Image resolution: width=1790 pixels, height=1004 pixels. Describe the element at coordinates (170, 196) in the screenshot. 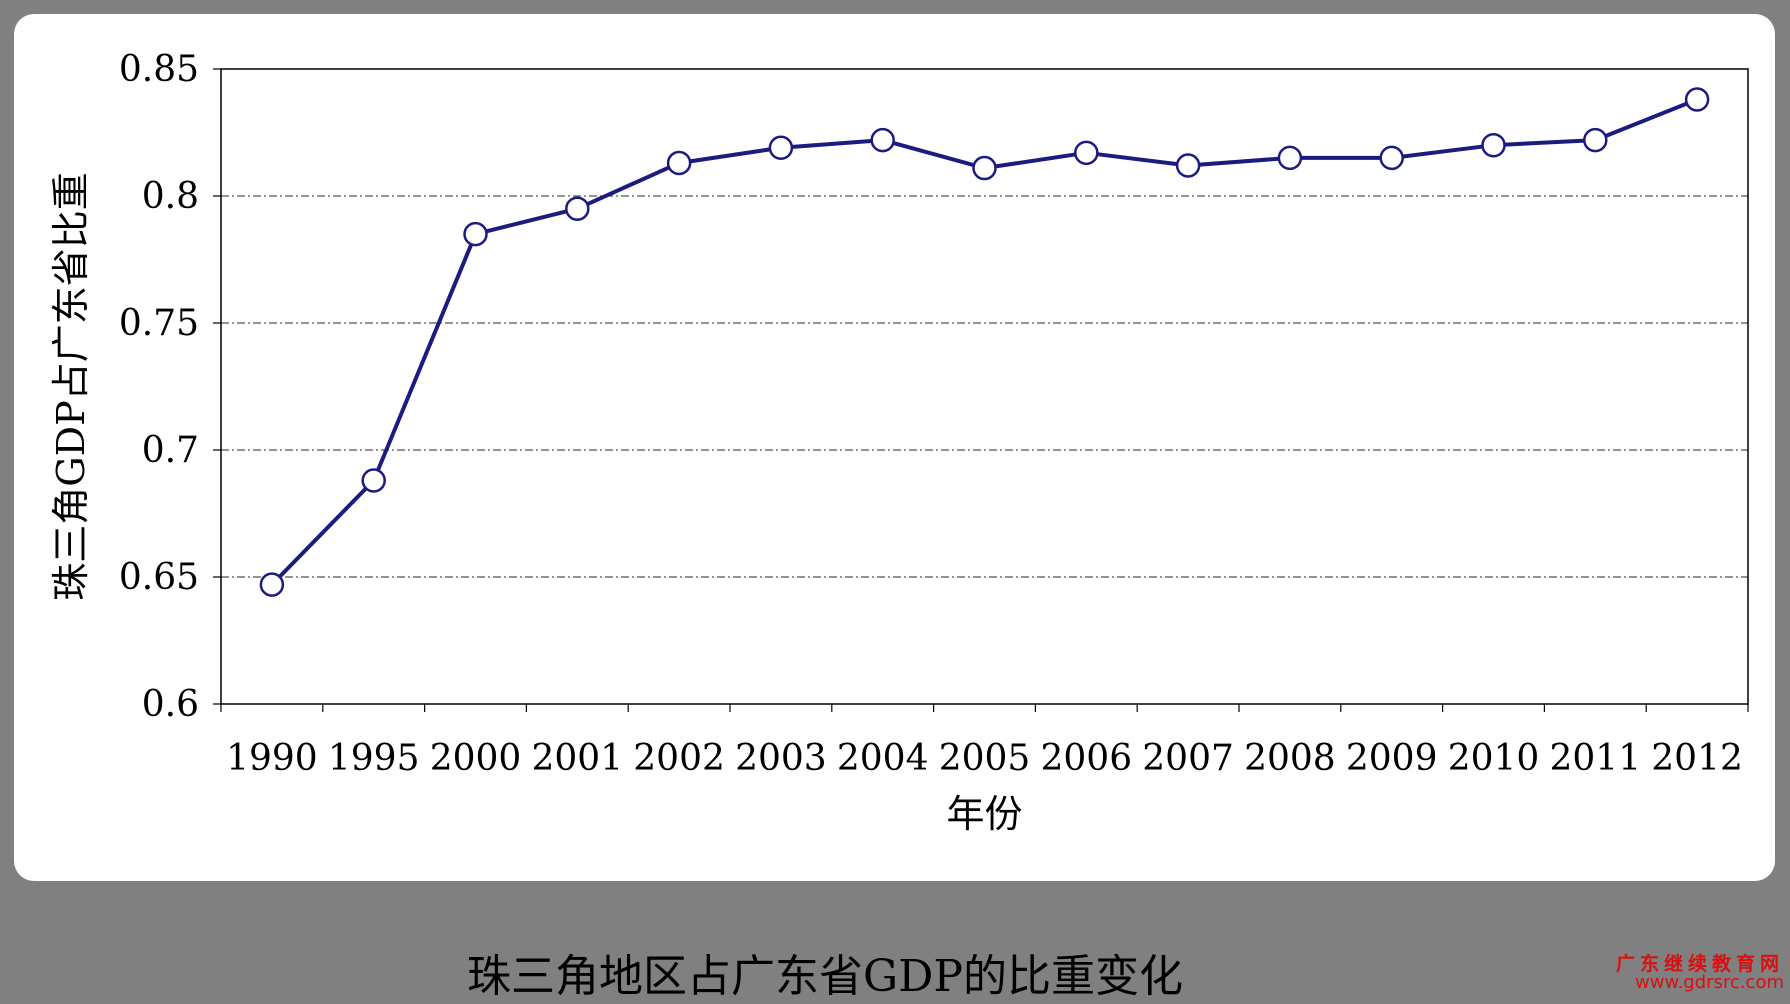

I see `y-tick-label: 0.8` at that location.